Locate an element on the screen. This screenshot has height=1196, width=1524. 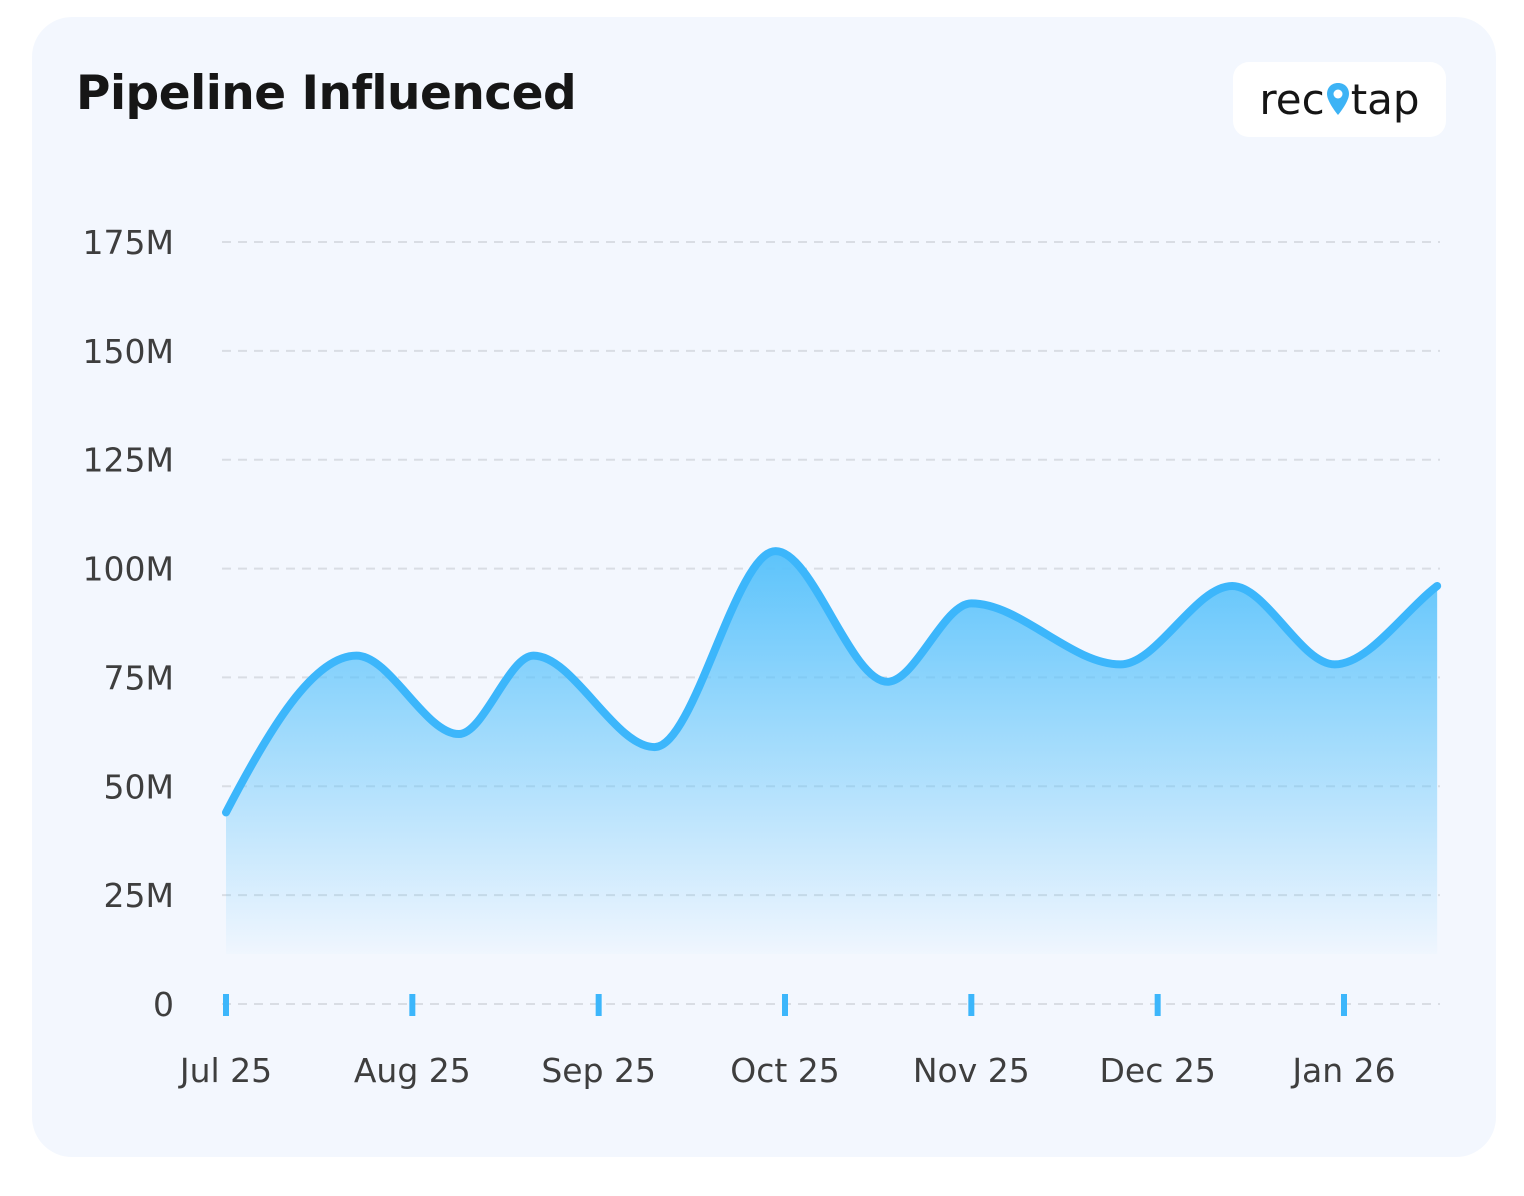
recotap-logo: rec tap is located at coordinates (1339, 99).